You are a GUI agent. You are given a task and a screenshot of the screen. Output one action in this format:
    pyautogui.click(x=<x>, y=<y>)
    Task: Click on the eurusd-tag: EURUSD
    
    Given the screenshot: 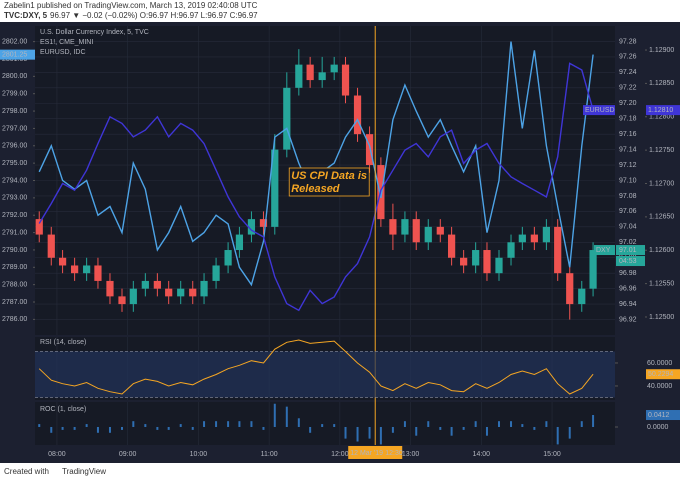 What is the action you would take?
    pyautogui.click(x=600, y=110)
    